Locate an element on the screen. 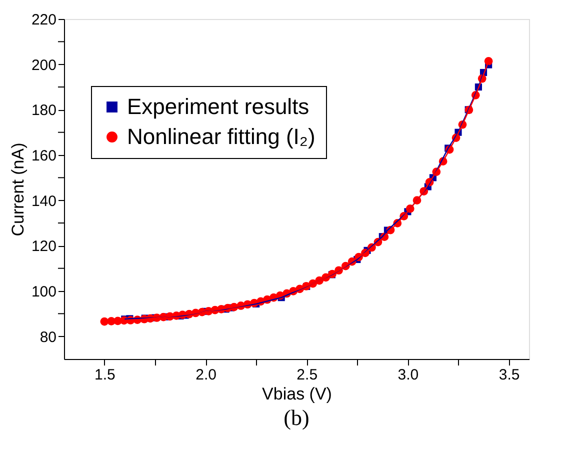 The height and width of the screenshot is (465, 567). y-tick-label: 140 is located at coordinates (43, 201).